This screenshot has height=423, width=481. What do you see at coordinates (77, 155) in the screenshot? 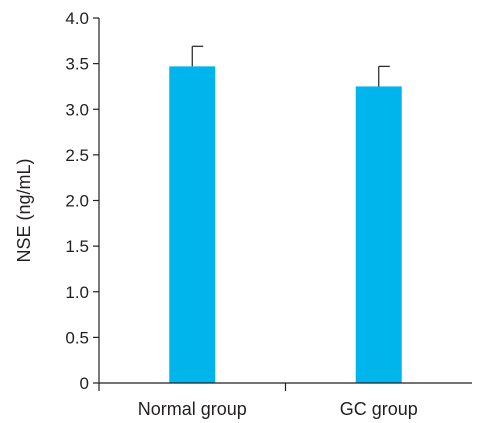
I see `y-tick-label: 2.5` at bounding box center [77, 155].